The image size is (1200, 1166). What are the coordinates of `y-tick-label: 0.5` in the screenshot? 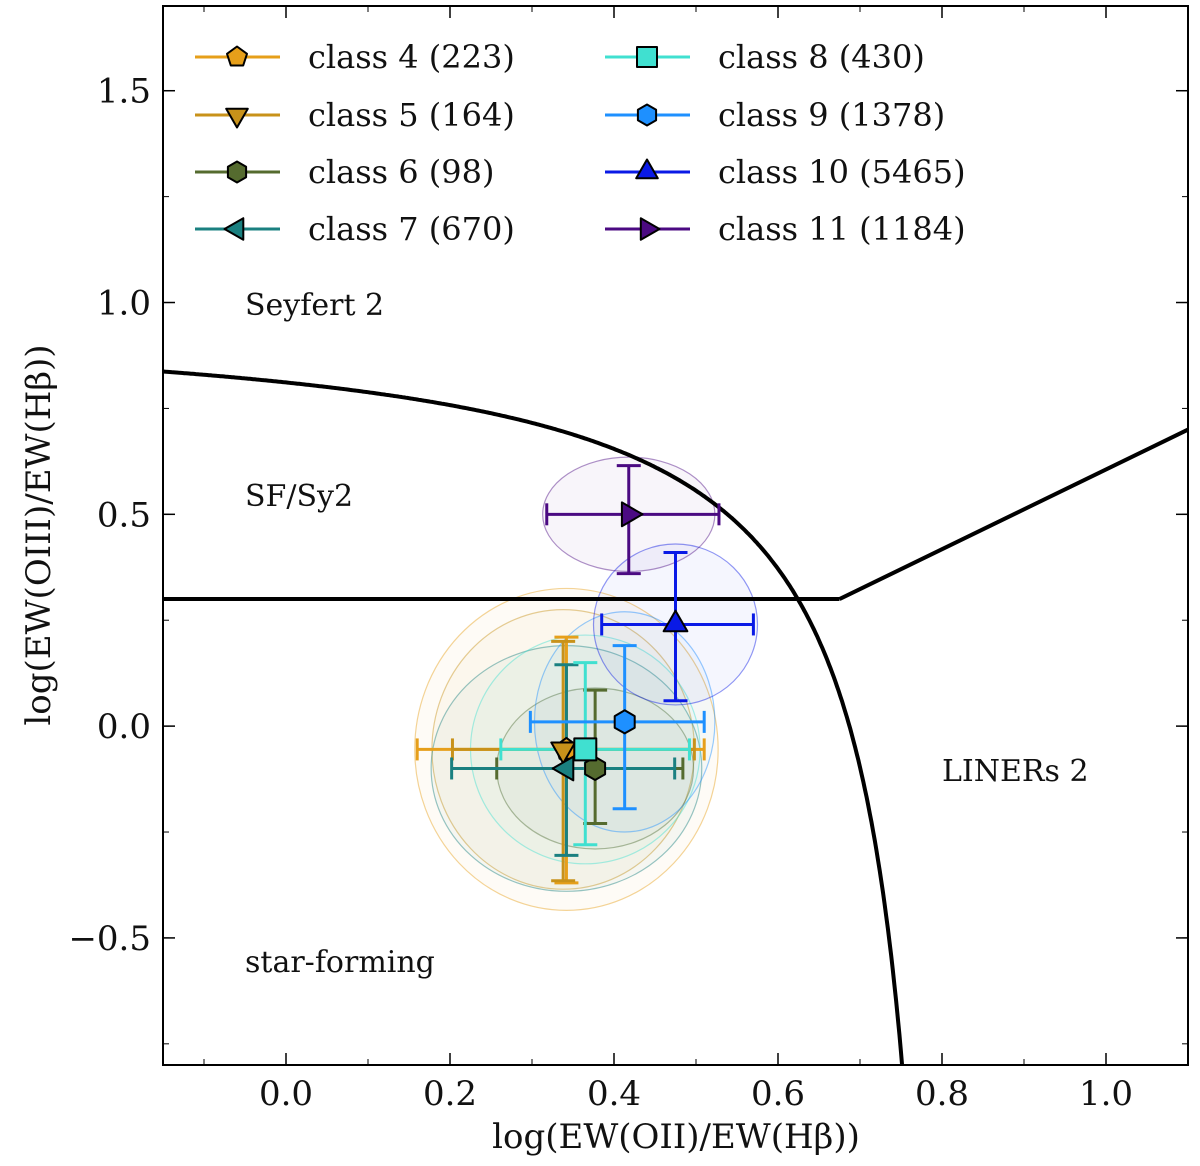 It's located at (124, 515).